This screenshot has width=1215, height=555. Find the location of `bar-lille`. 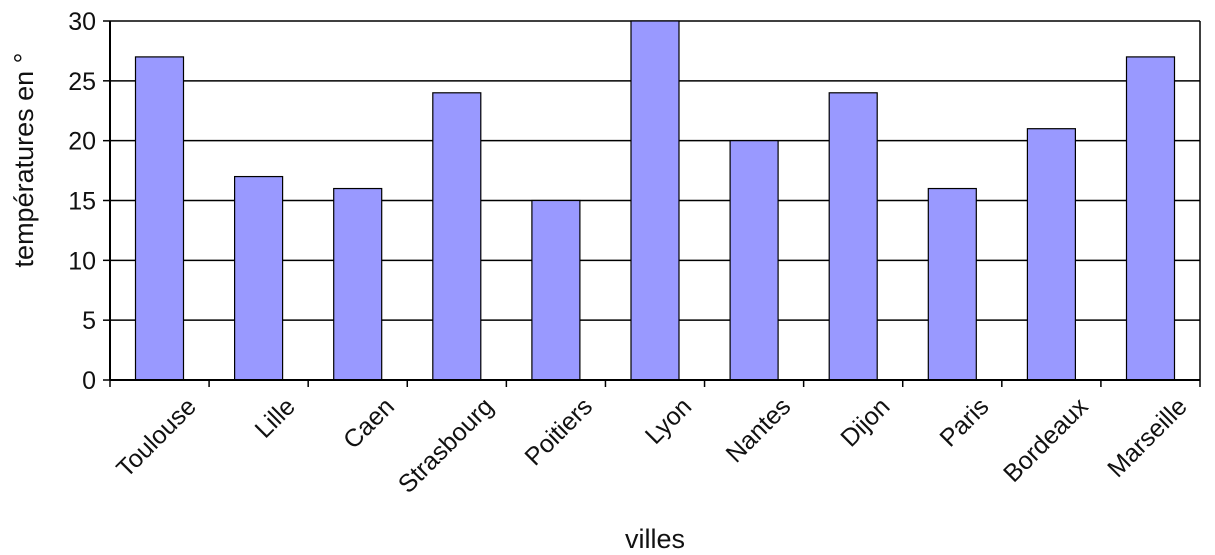

bar-lille is located at coordinates (259, 278).